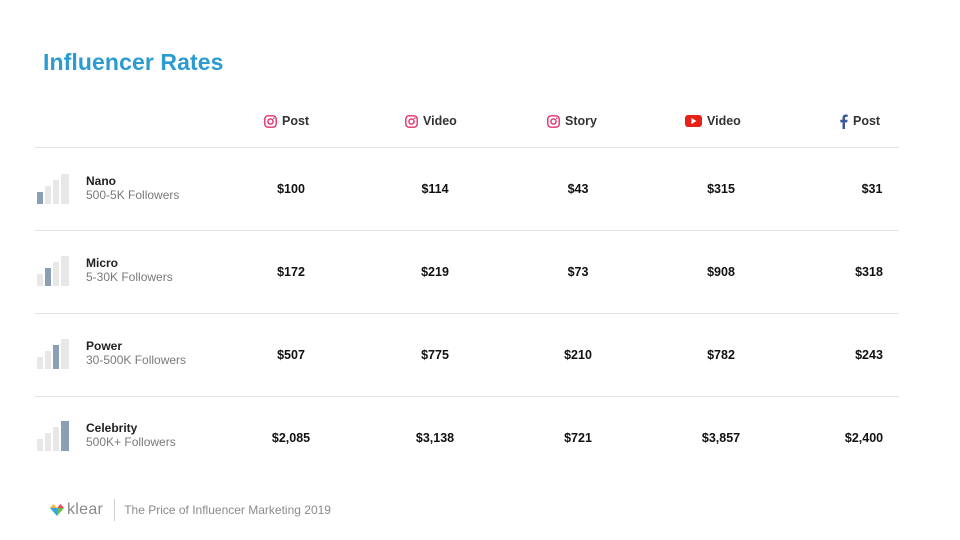 The height and width of the screenshot is (540, 960). What do you see at coordinates (136, 360) in the screenshot?
I see `tier-followers: 30-500K Followers` at bounding box center [136, 360].